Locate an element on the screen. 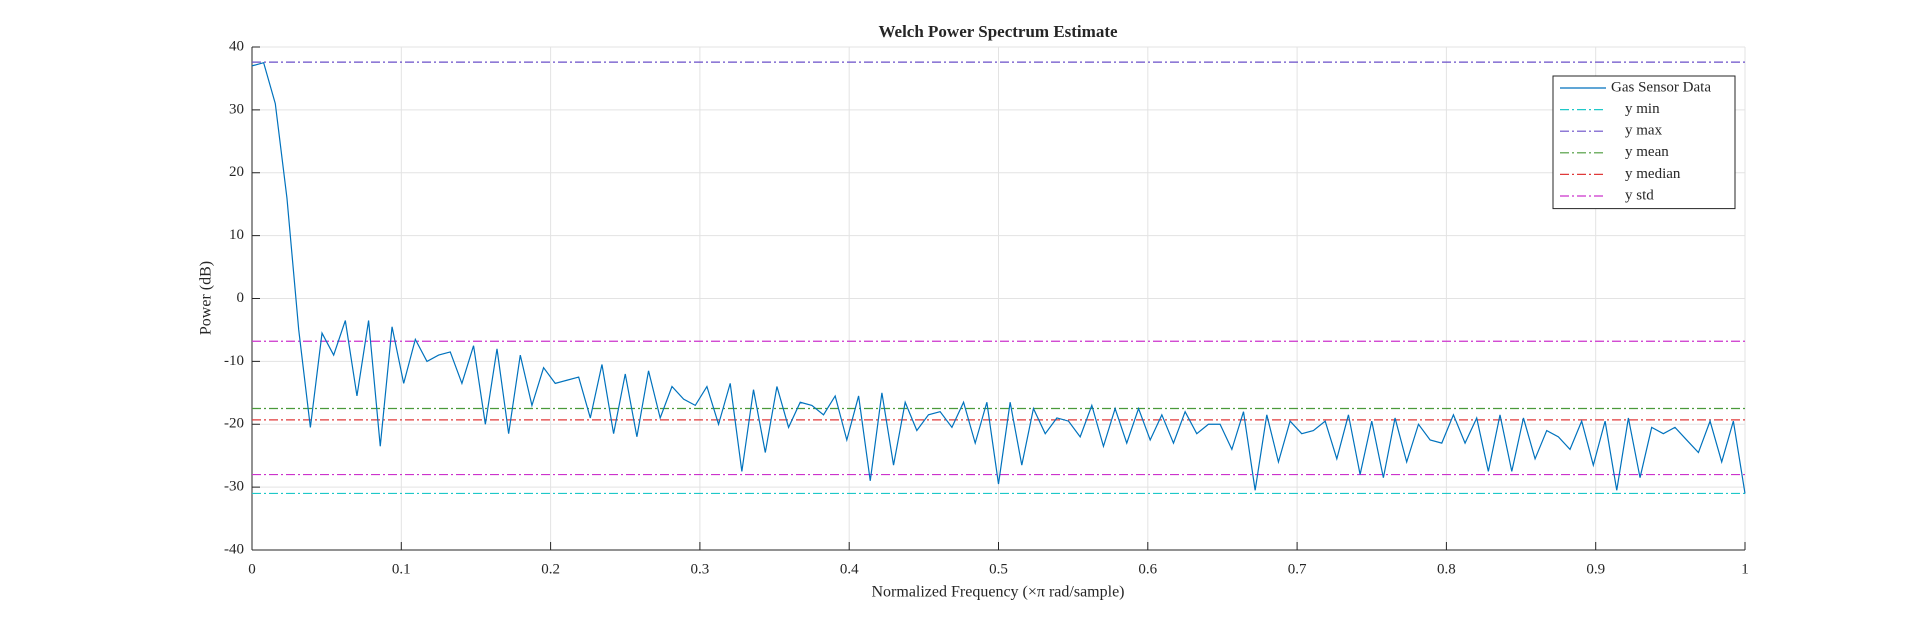 The height and width of the screenshot is (617, 1920). legend-label: y mean is located at coordinates (1647, 152).